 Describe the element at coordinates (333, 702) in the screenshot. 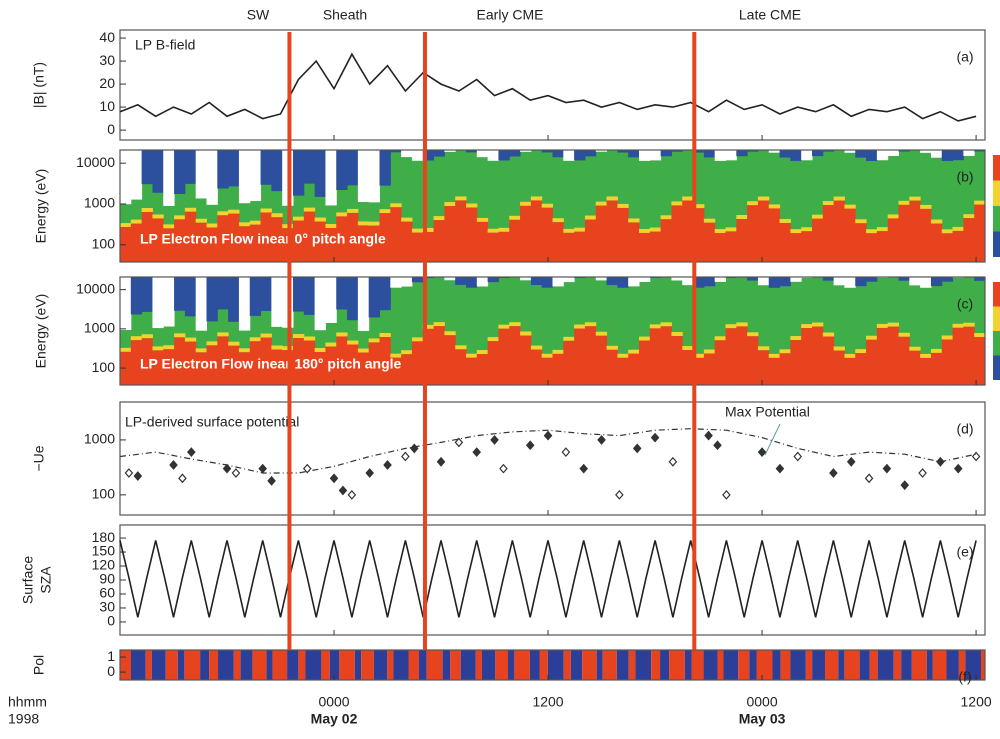

I see `x-tick-label: 0000` at that location.